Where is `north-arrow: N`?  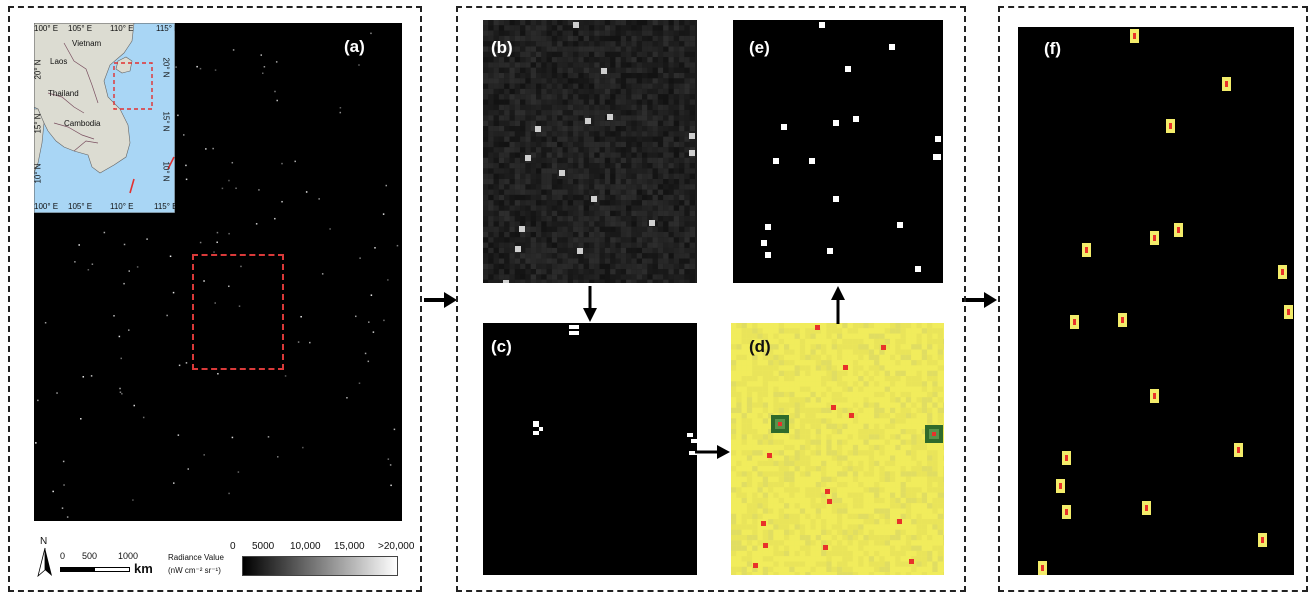
north-arrow: N is located at coordinates (45, 557).